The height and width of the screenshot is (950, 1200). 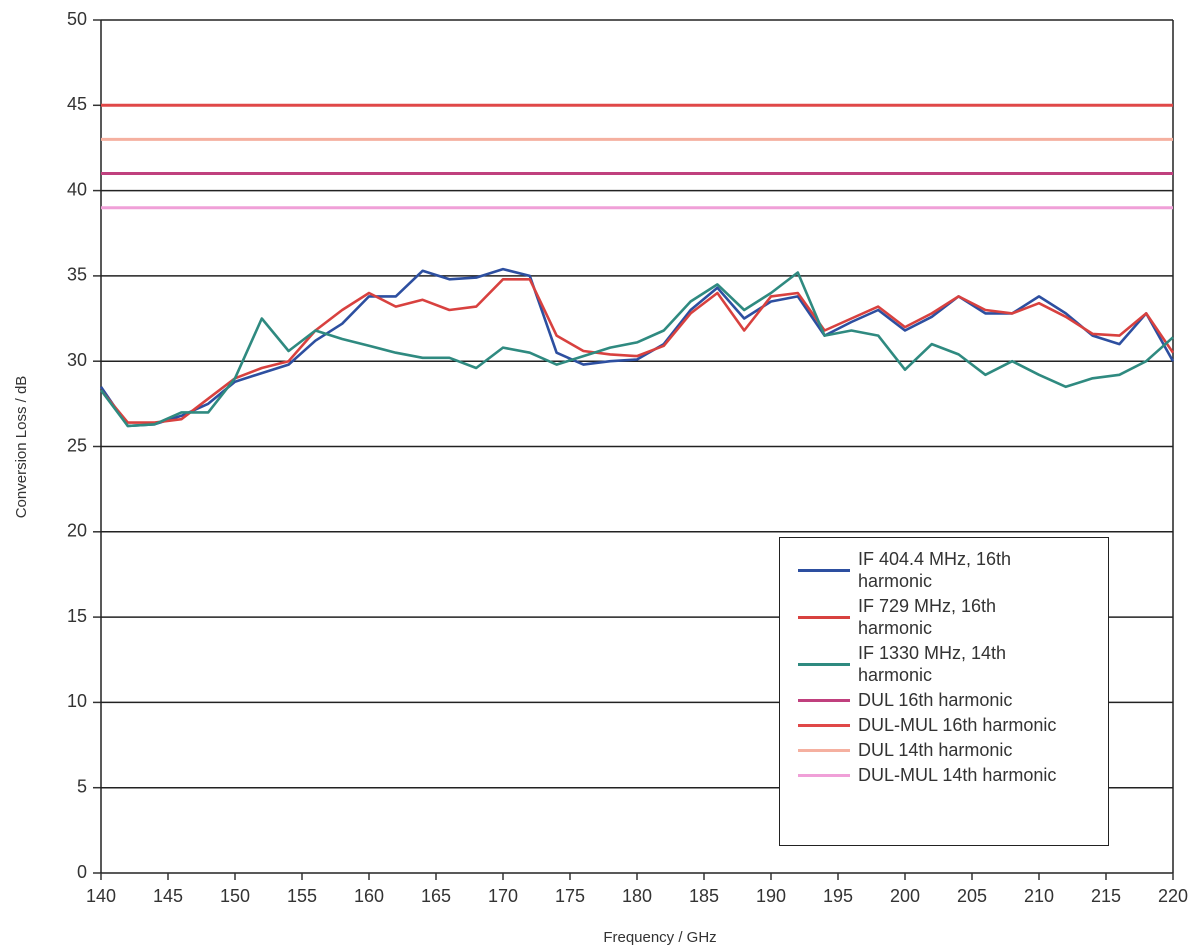 What do you see at coordinates (957, 725) in the screenshot?
I see `legend-label: DUL-MUL 16th harmonic` at bounding box center [957, 725].